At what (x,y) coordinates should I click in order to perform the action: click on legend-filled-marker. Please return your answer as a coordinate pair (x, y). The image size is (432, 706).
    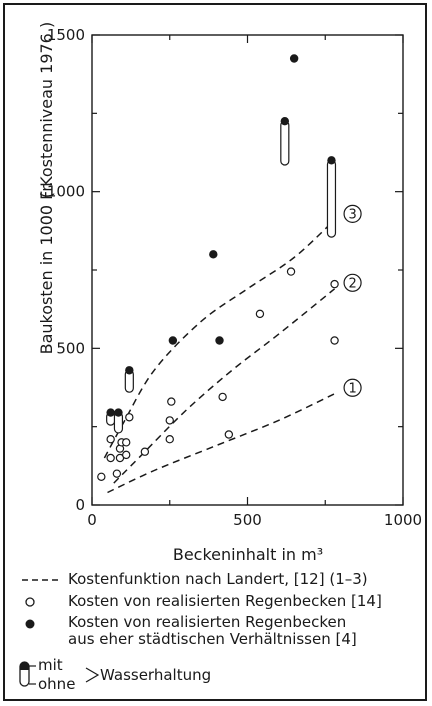
    Looking at the image, I should click on (30, 624).